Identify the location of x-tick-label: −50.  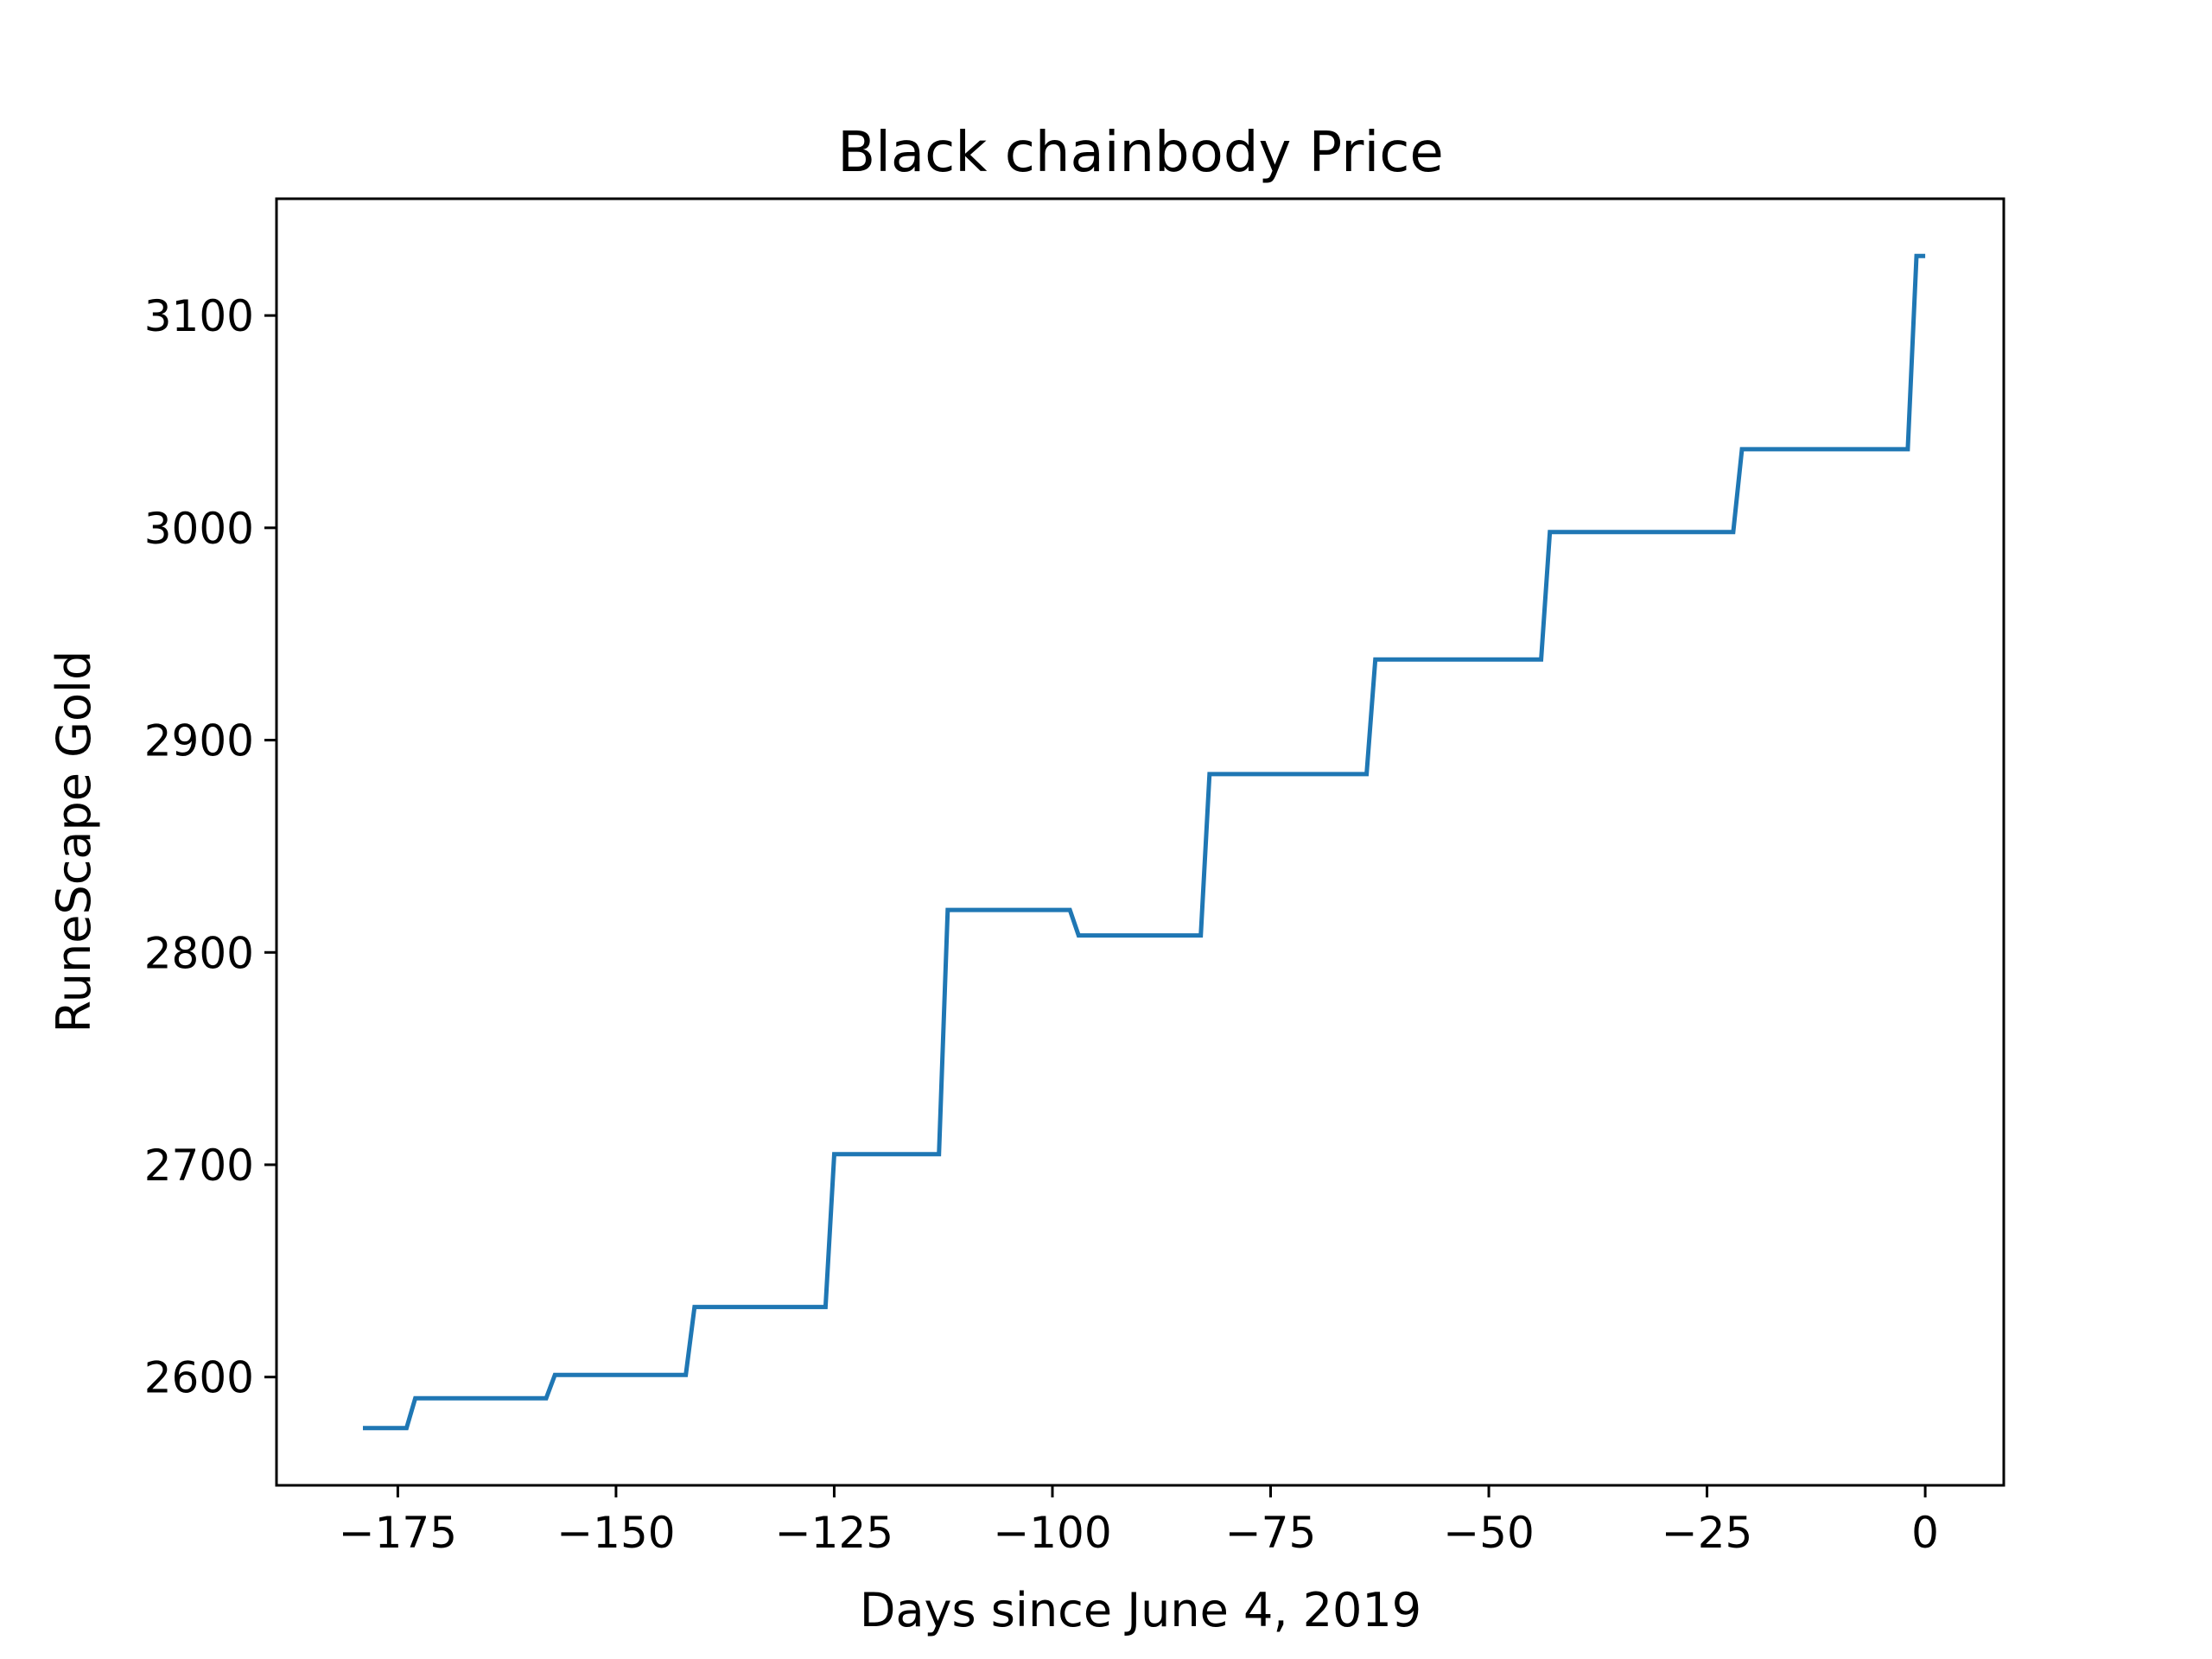
(1489, 1533).